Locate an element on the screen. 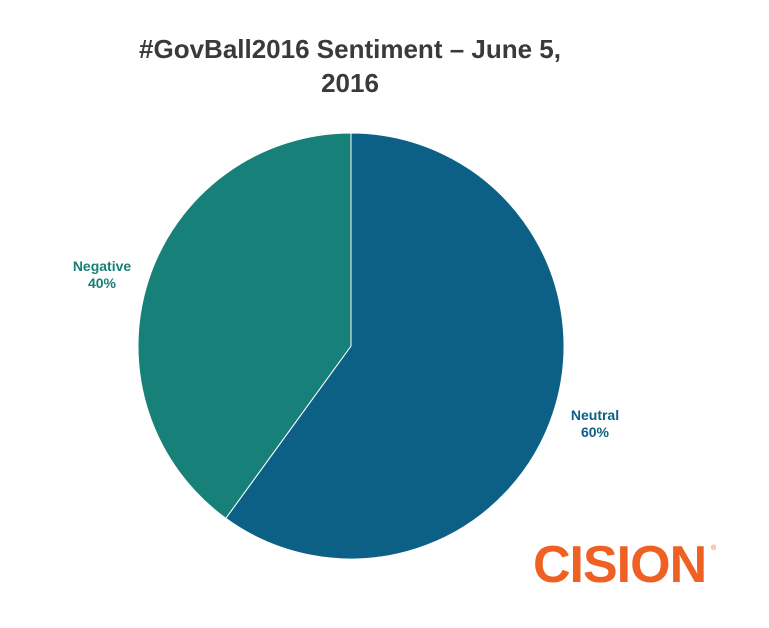 The height and width of the screenshot is (628, 769). slice-value-neutral: 60% is located at coordinates (595, 432).